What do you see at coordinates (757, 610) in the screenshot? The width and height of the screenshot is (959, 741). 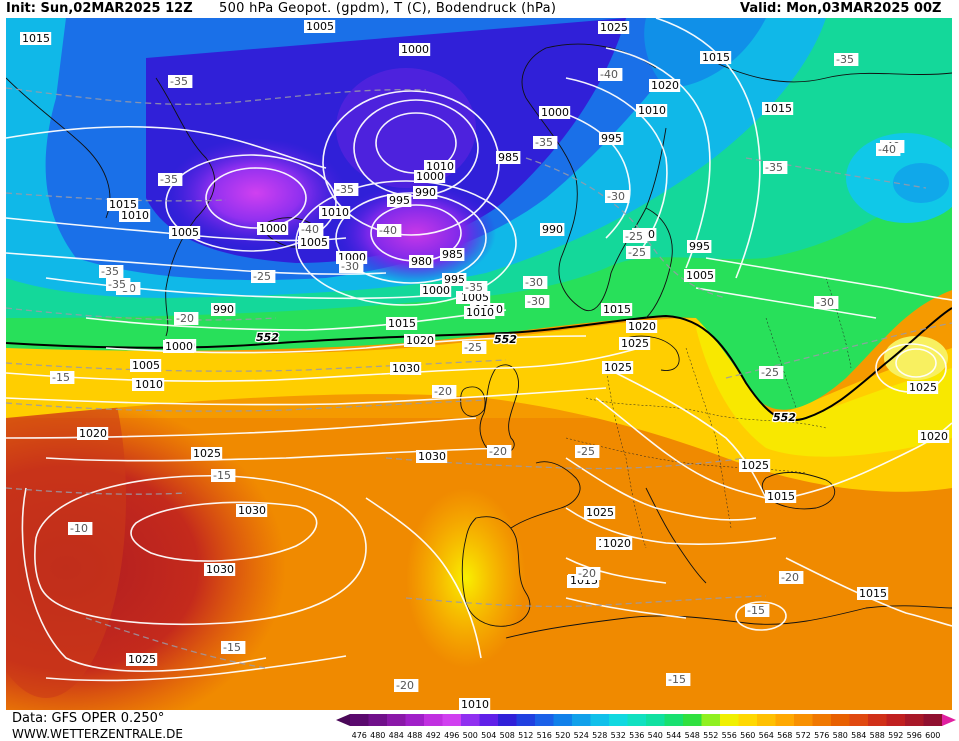 I see `temperature-label: -15` at bounding box center [757, 610].